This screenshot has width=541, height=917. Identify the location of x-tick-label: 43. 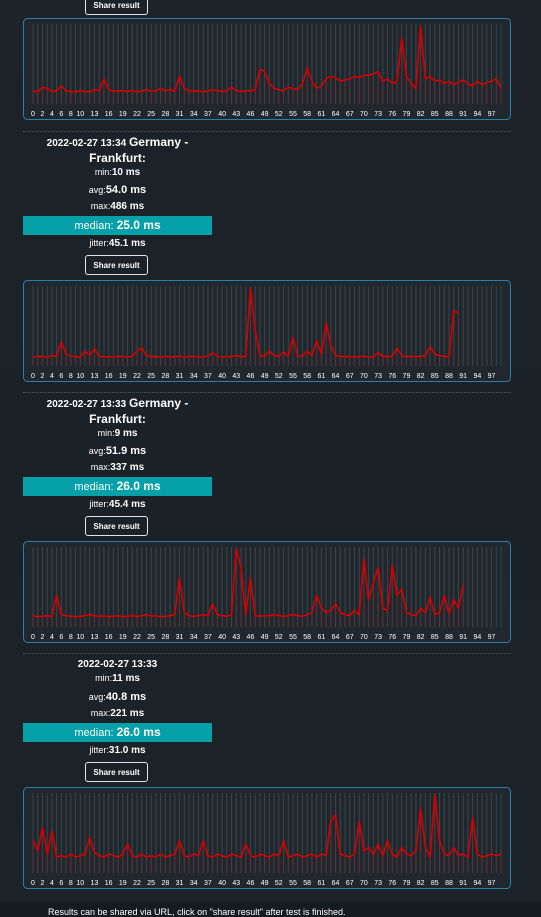
(236, 376).